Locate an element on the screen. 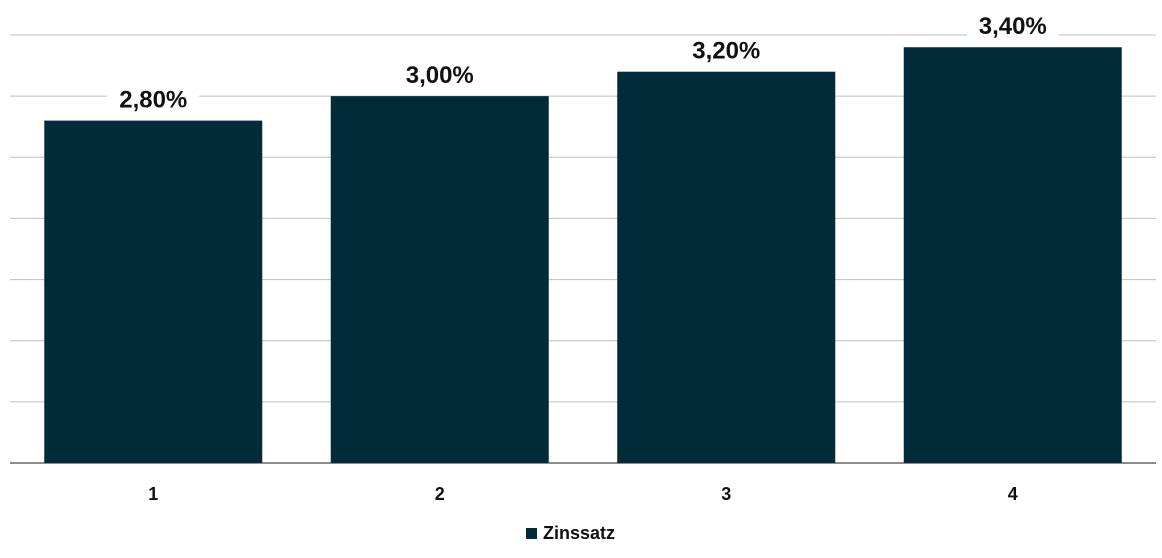 Image resolution: width=1162 pixels, height=558 pixels. legend: Zinssatz is located at coordinates (570, 533).